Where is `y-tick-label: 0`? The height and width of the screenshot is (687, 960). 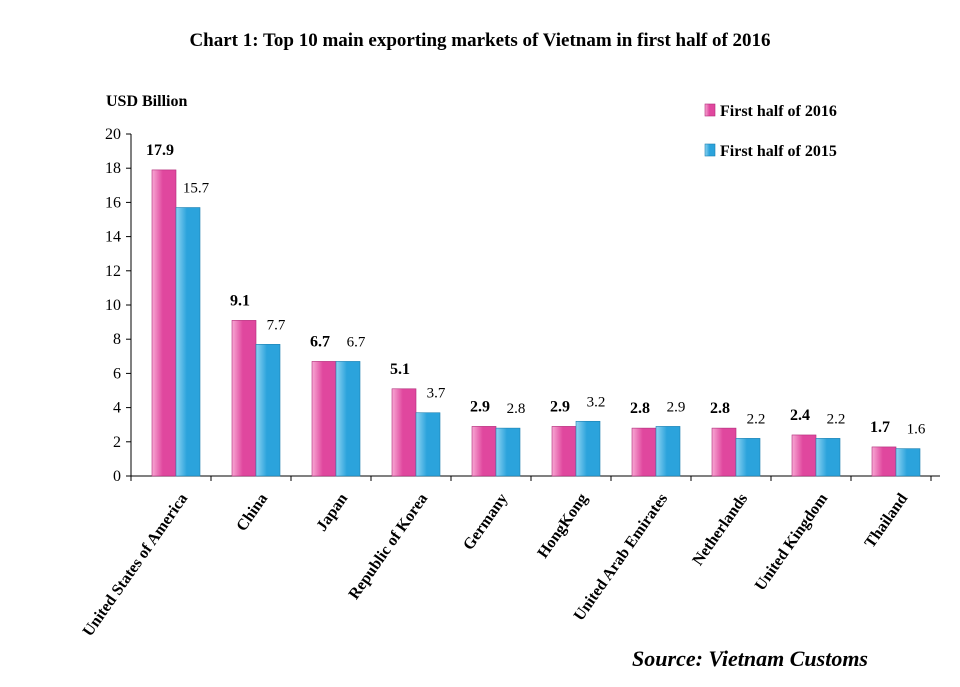
y-tick-label: 0 is located at coordinates (117, 476).